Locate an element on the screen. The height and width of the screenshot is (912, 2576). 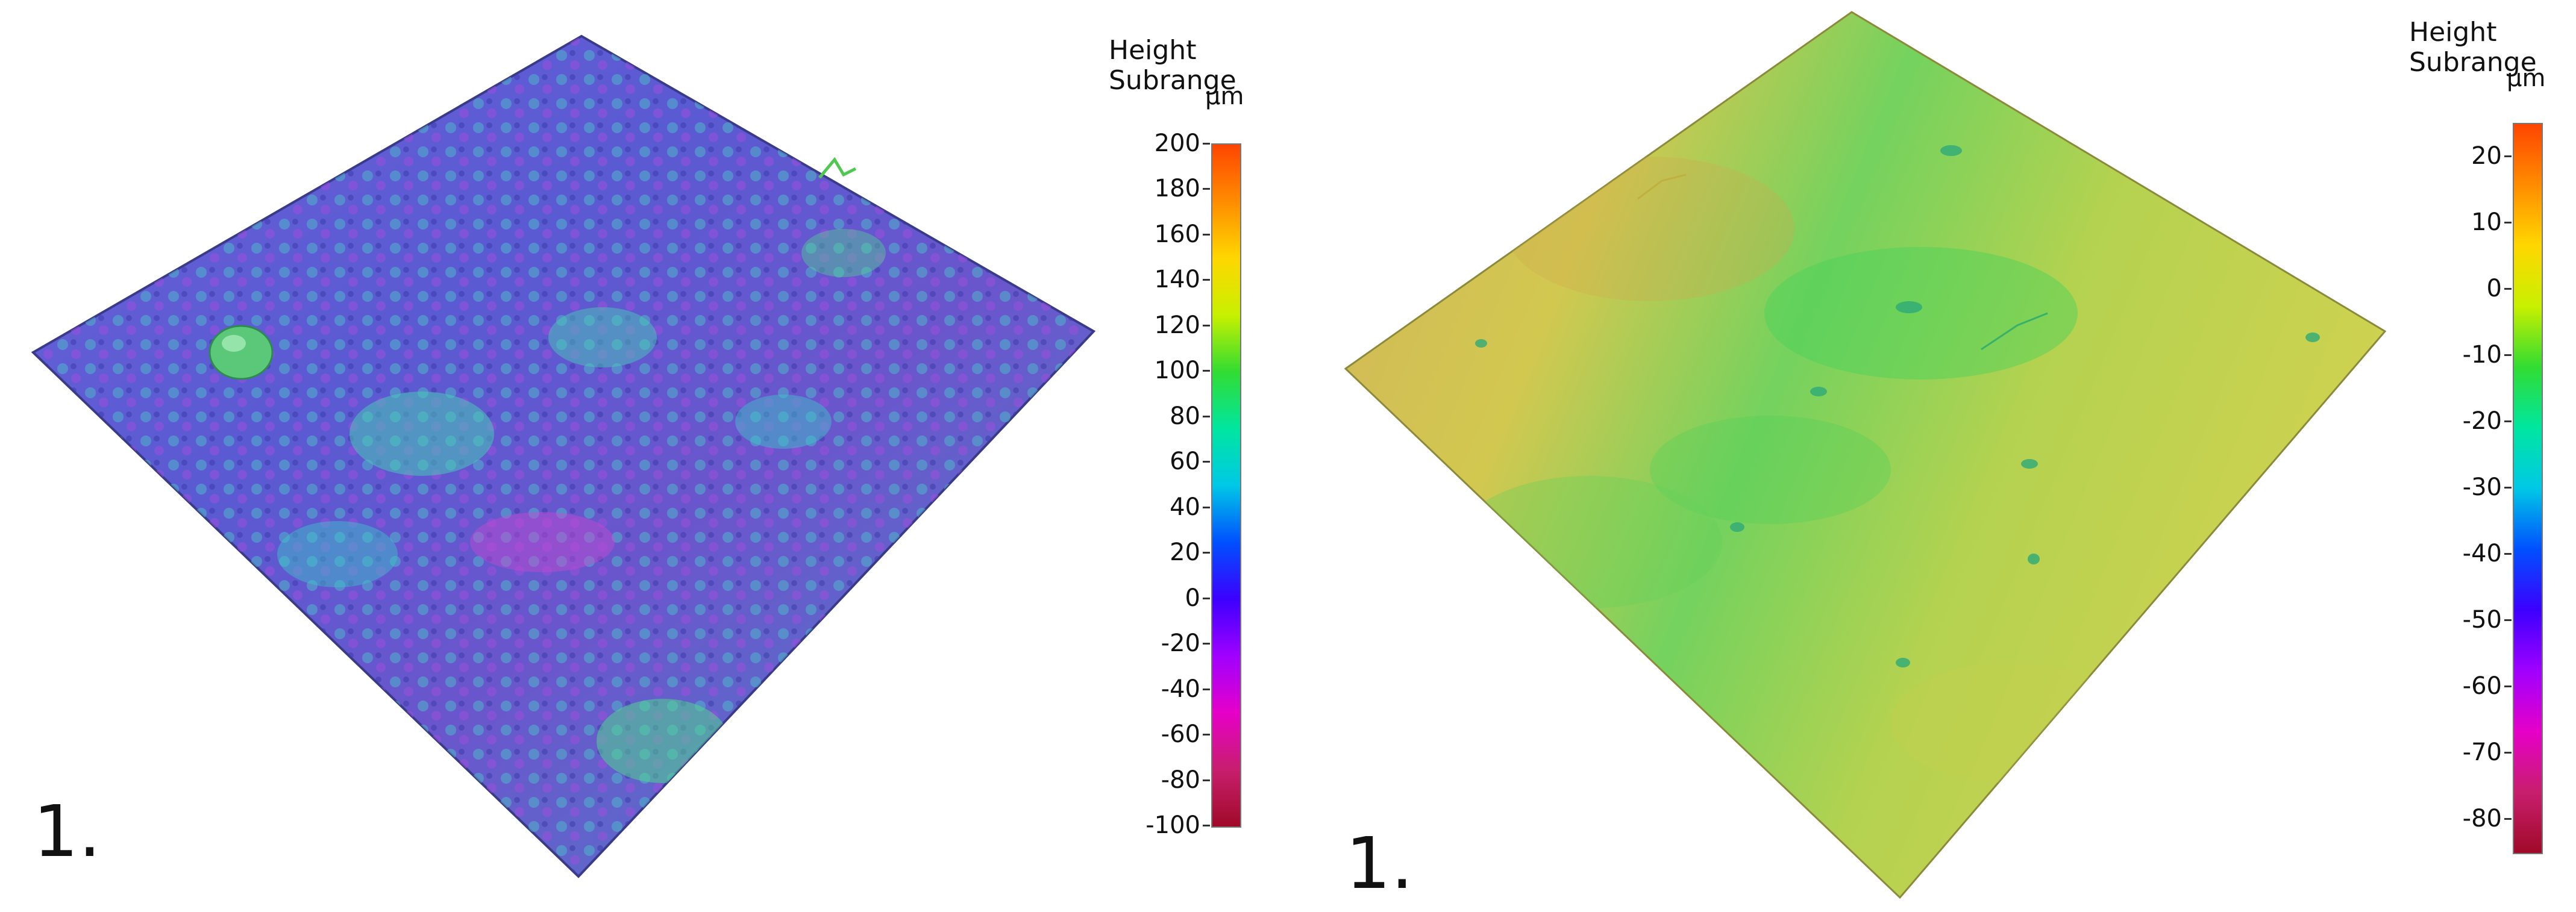
colorbar-tick-label: 140 is located at coordinates (1177, 280).